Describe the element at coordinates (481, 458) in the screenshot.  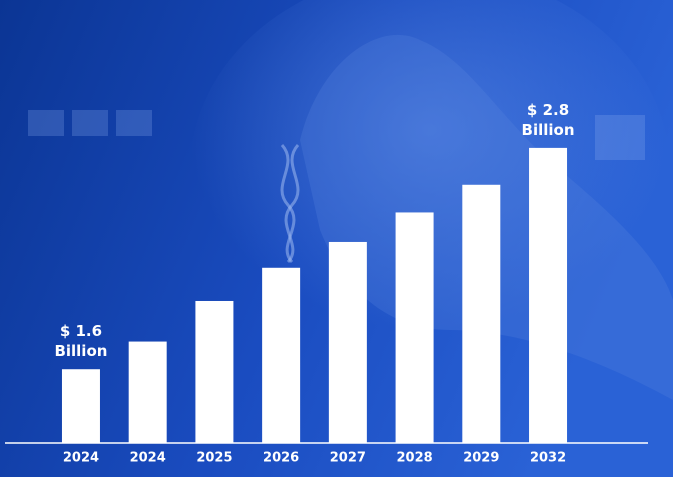
I see `x-tick-label: 2029` at that location.